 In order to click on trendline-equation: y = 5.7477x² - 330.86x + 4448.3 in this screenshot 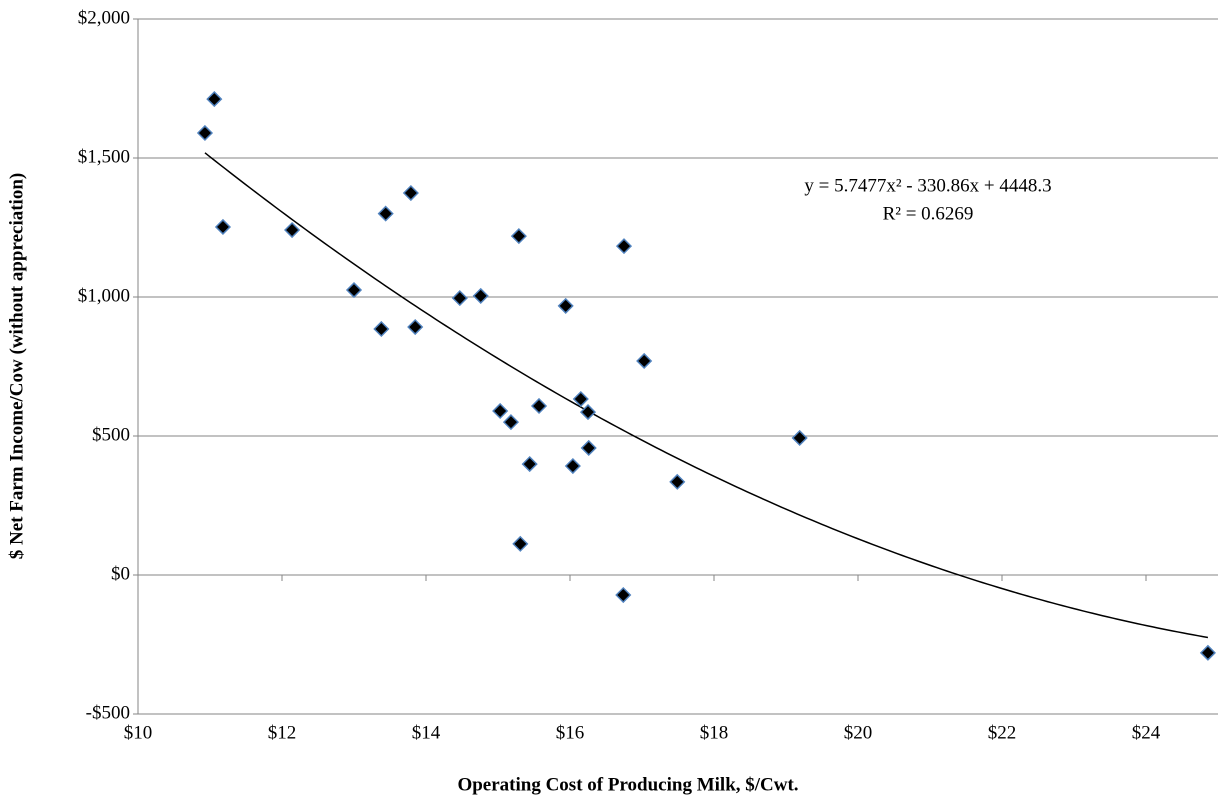, I will do `click(927, 185)`.